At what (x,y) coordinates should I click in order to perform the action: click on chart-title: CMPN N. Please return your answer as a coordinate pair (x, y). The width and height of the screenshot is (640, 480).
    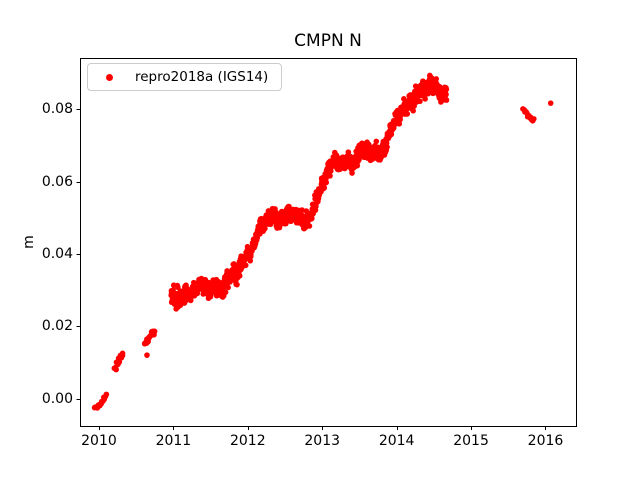
    Looking at the image, I should click on (328, 41).